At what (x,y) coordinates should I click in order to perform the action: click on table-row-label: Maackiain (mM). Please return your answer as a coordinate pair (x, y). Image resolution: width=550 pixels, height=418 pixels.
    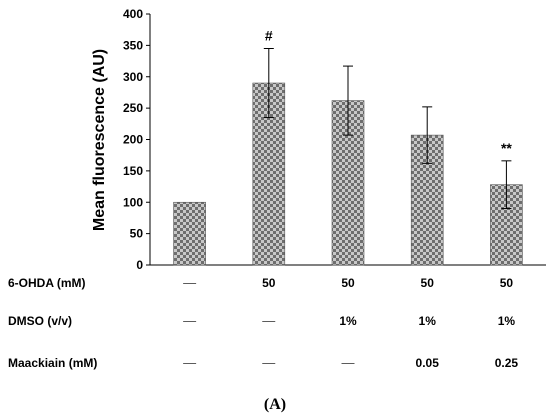
    Looking at the image, I should click on (52, 363).